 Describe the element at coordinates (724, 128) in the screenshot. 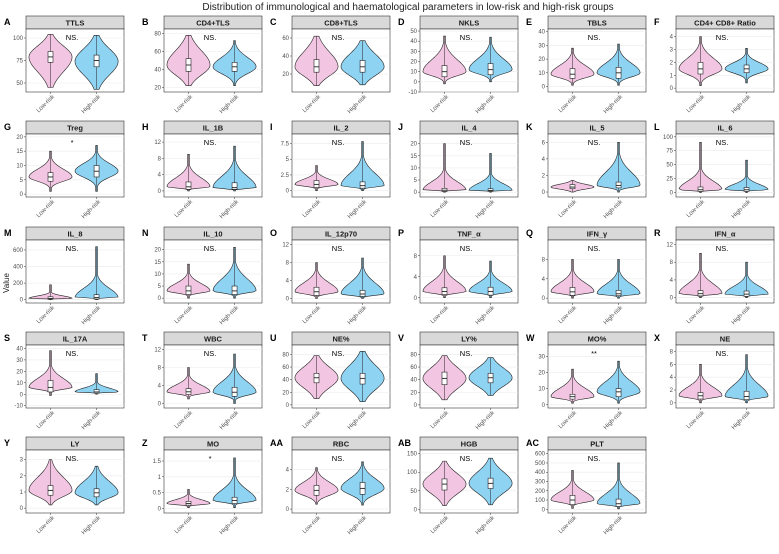

I see `panel-title: IL_6` at that location.